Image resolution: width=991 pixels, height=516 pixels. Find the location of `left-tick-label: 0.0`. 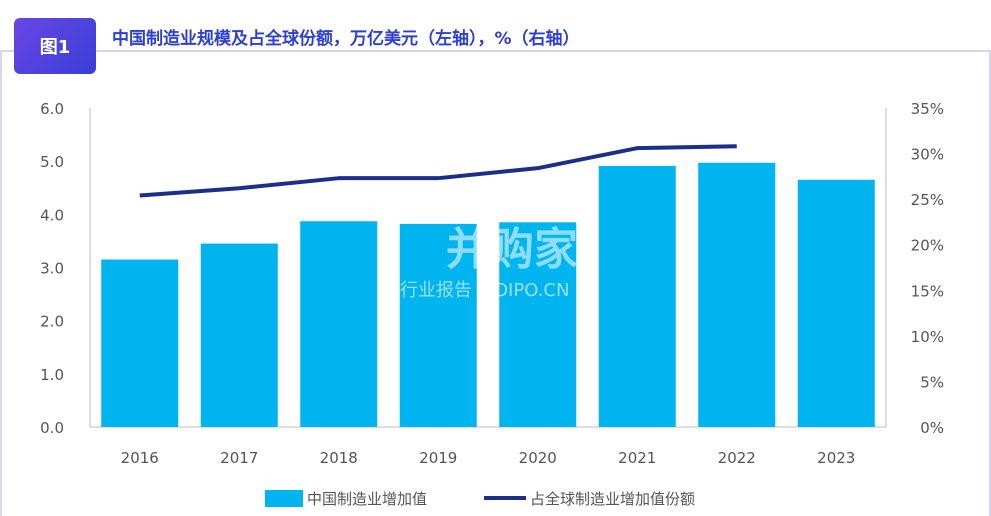

left-tick-label: 0.0 is located at coordinates (52, 428).